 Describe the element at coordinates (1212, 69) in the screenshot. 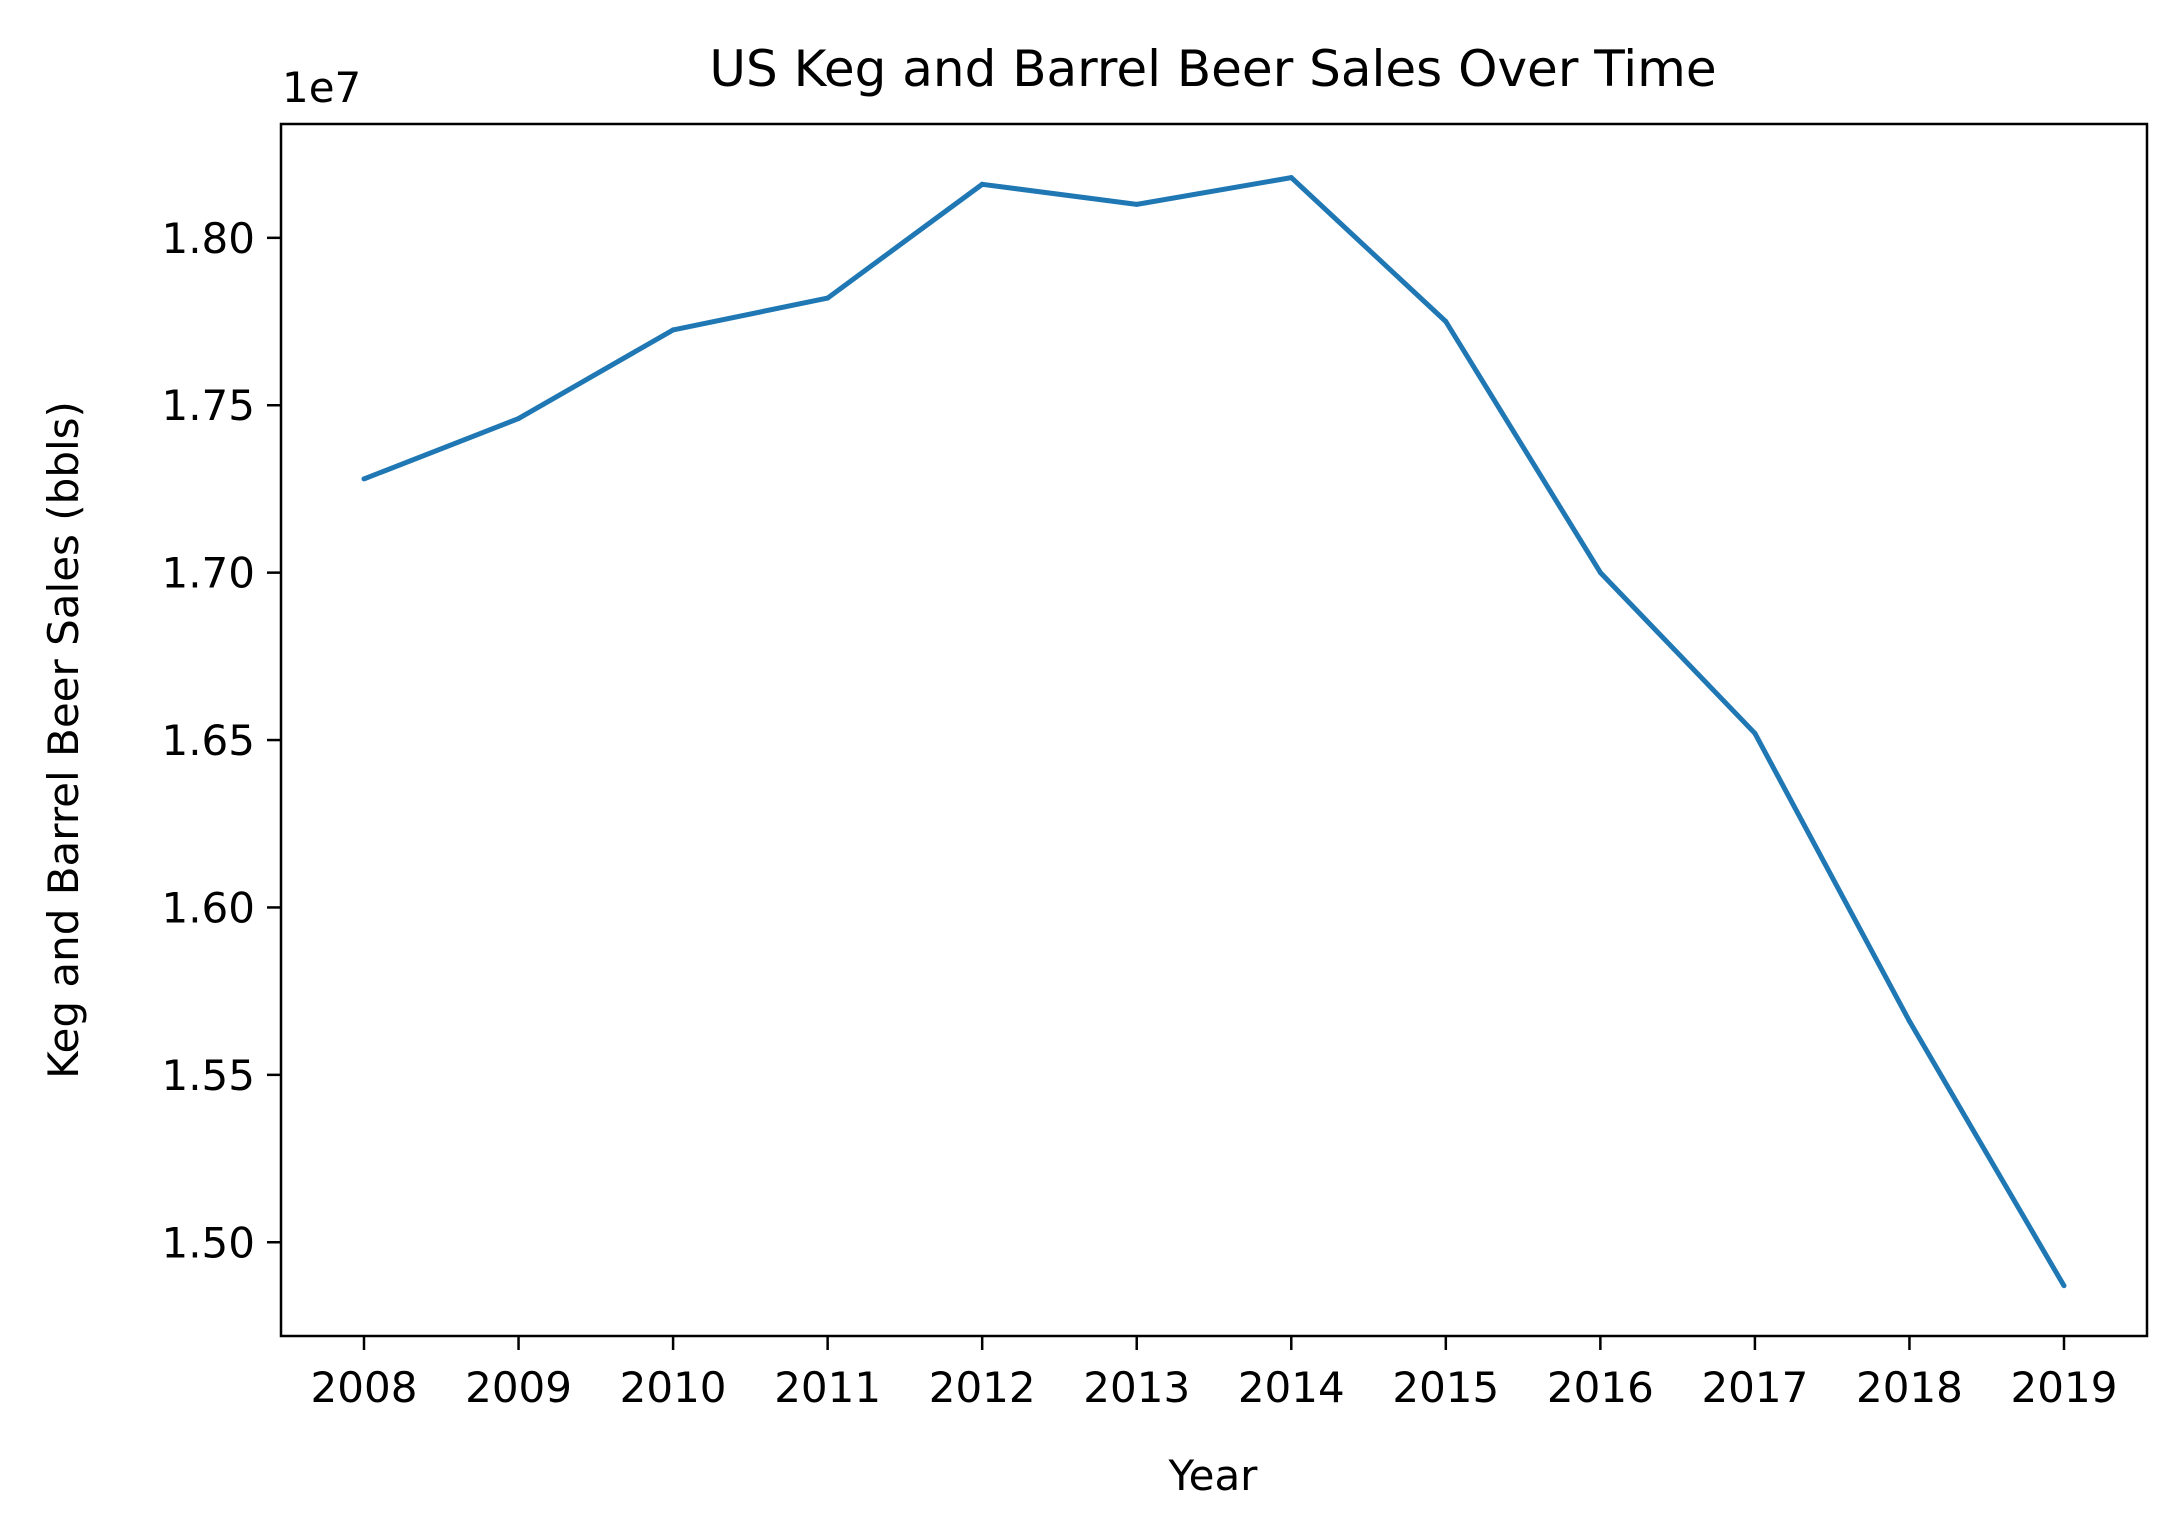

I see `chart-title: US Keg and Barrel Beer Sales Over Time` at that location.